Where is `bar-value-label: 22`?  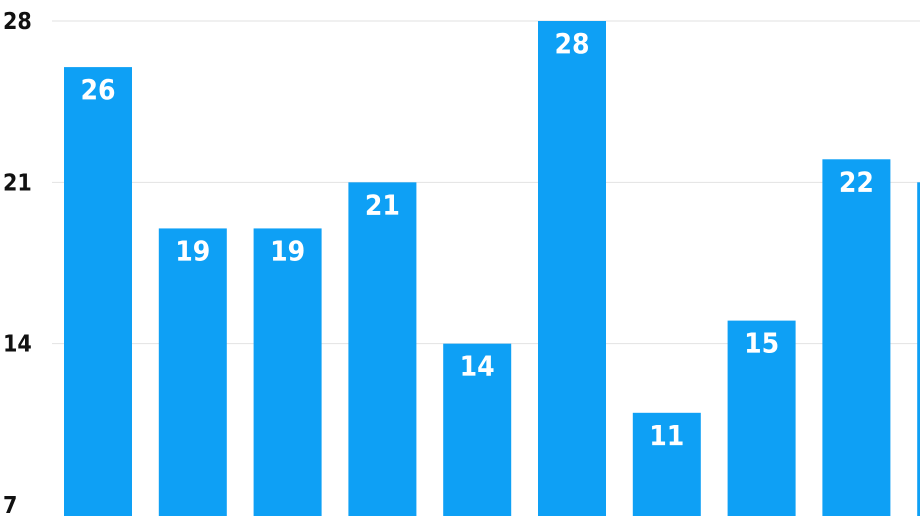
bar-value-label: 22 is located at coordinates (856, 181).